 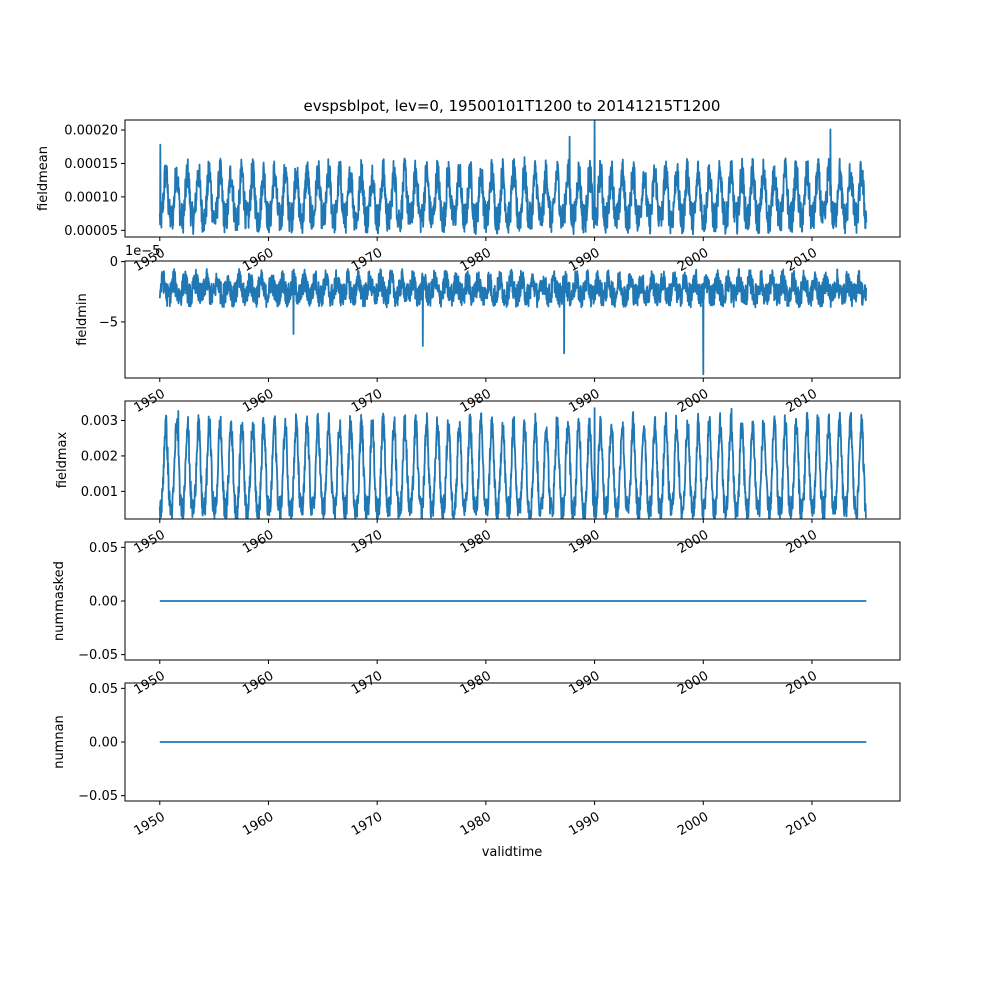 What do you see at coordinates (59, 601) in the screenshot?
I see `y-axis-label: nummasked` at bounding box center [59, 601].